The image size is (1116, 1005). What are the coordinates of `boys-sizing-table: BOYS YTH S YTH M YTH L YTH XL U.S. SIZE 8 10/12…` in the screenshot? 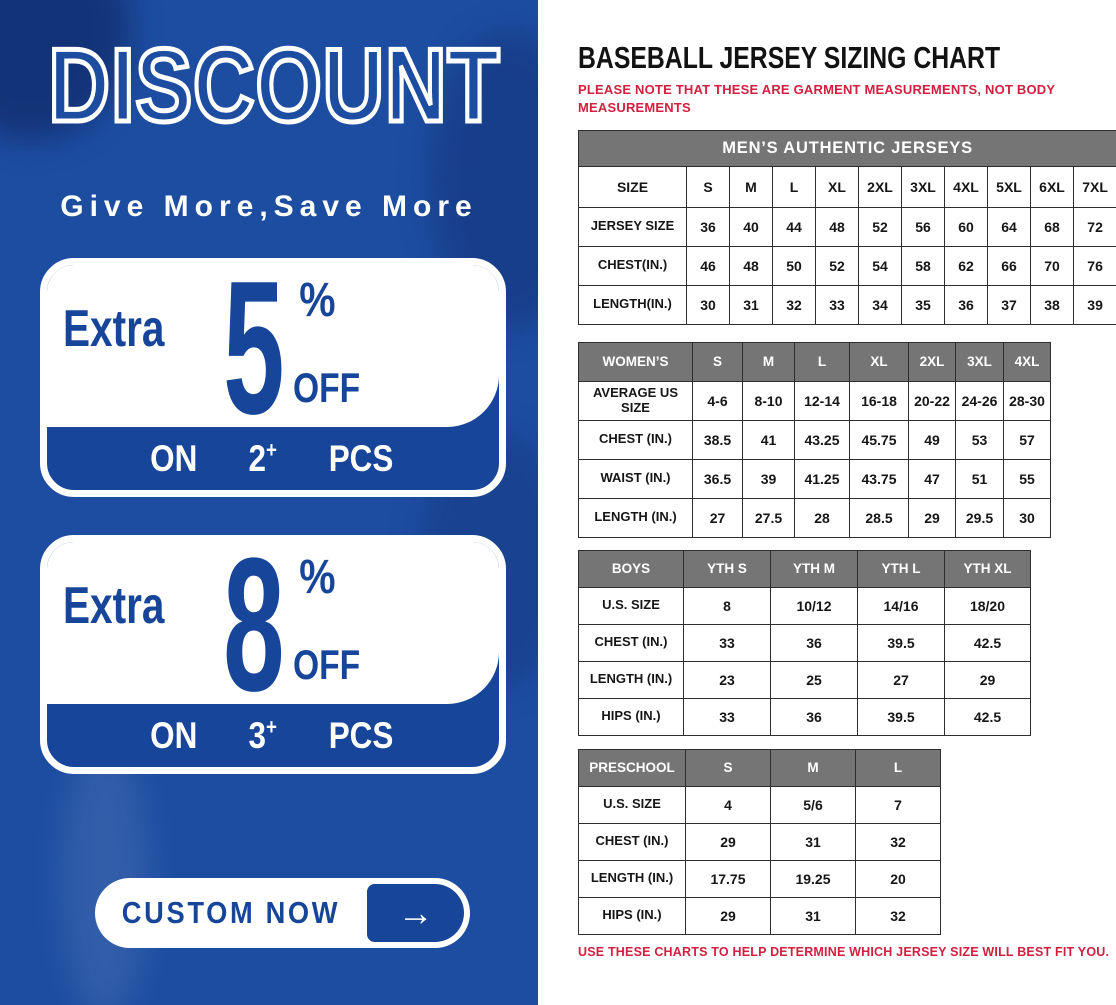 It's located at (847, 642).